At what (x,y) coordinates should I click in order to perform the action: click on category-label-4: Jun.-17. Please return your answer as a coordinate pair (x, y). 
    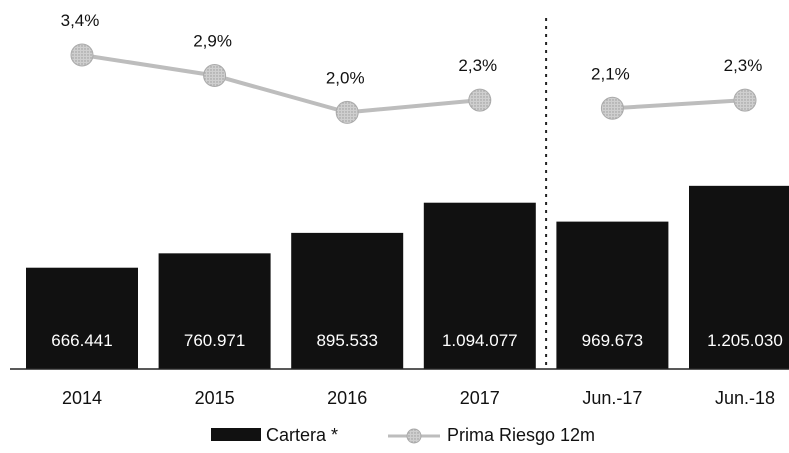
    Looking at the image, I should click on (612, 398).